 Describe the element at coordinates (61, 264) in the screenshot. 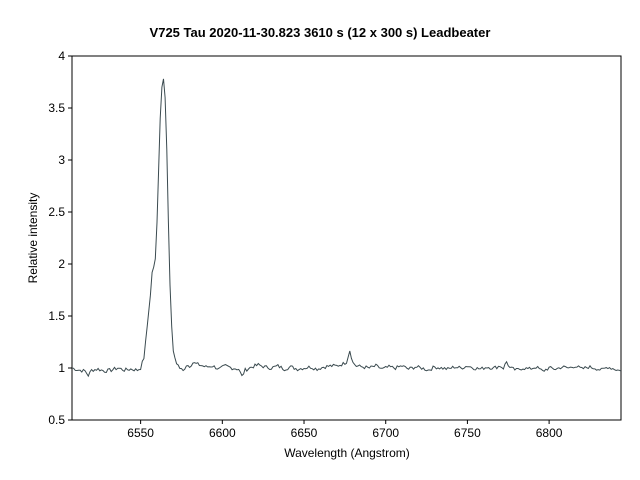

I see `y-tick-label: 2` at that location.